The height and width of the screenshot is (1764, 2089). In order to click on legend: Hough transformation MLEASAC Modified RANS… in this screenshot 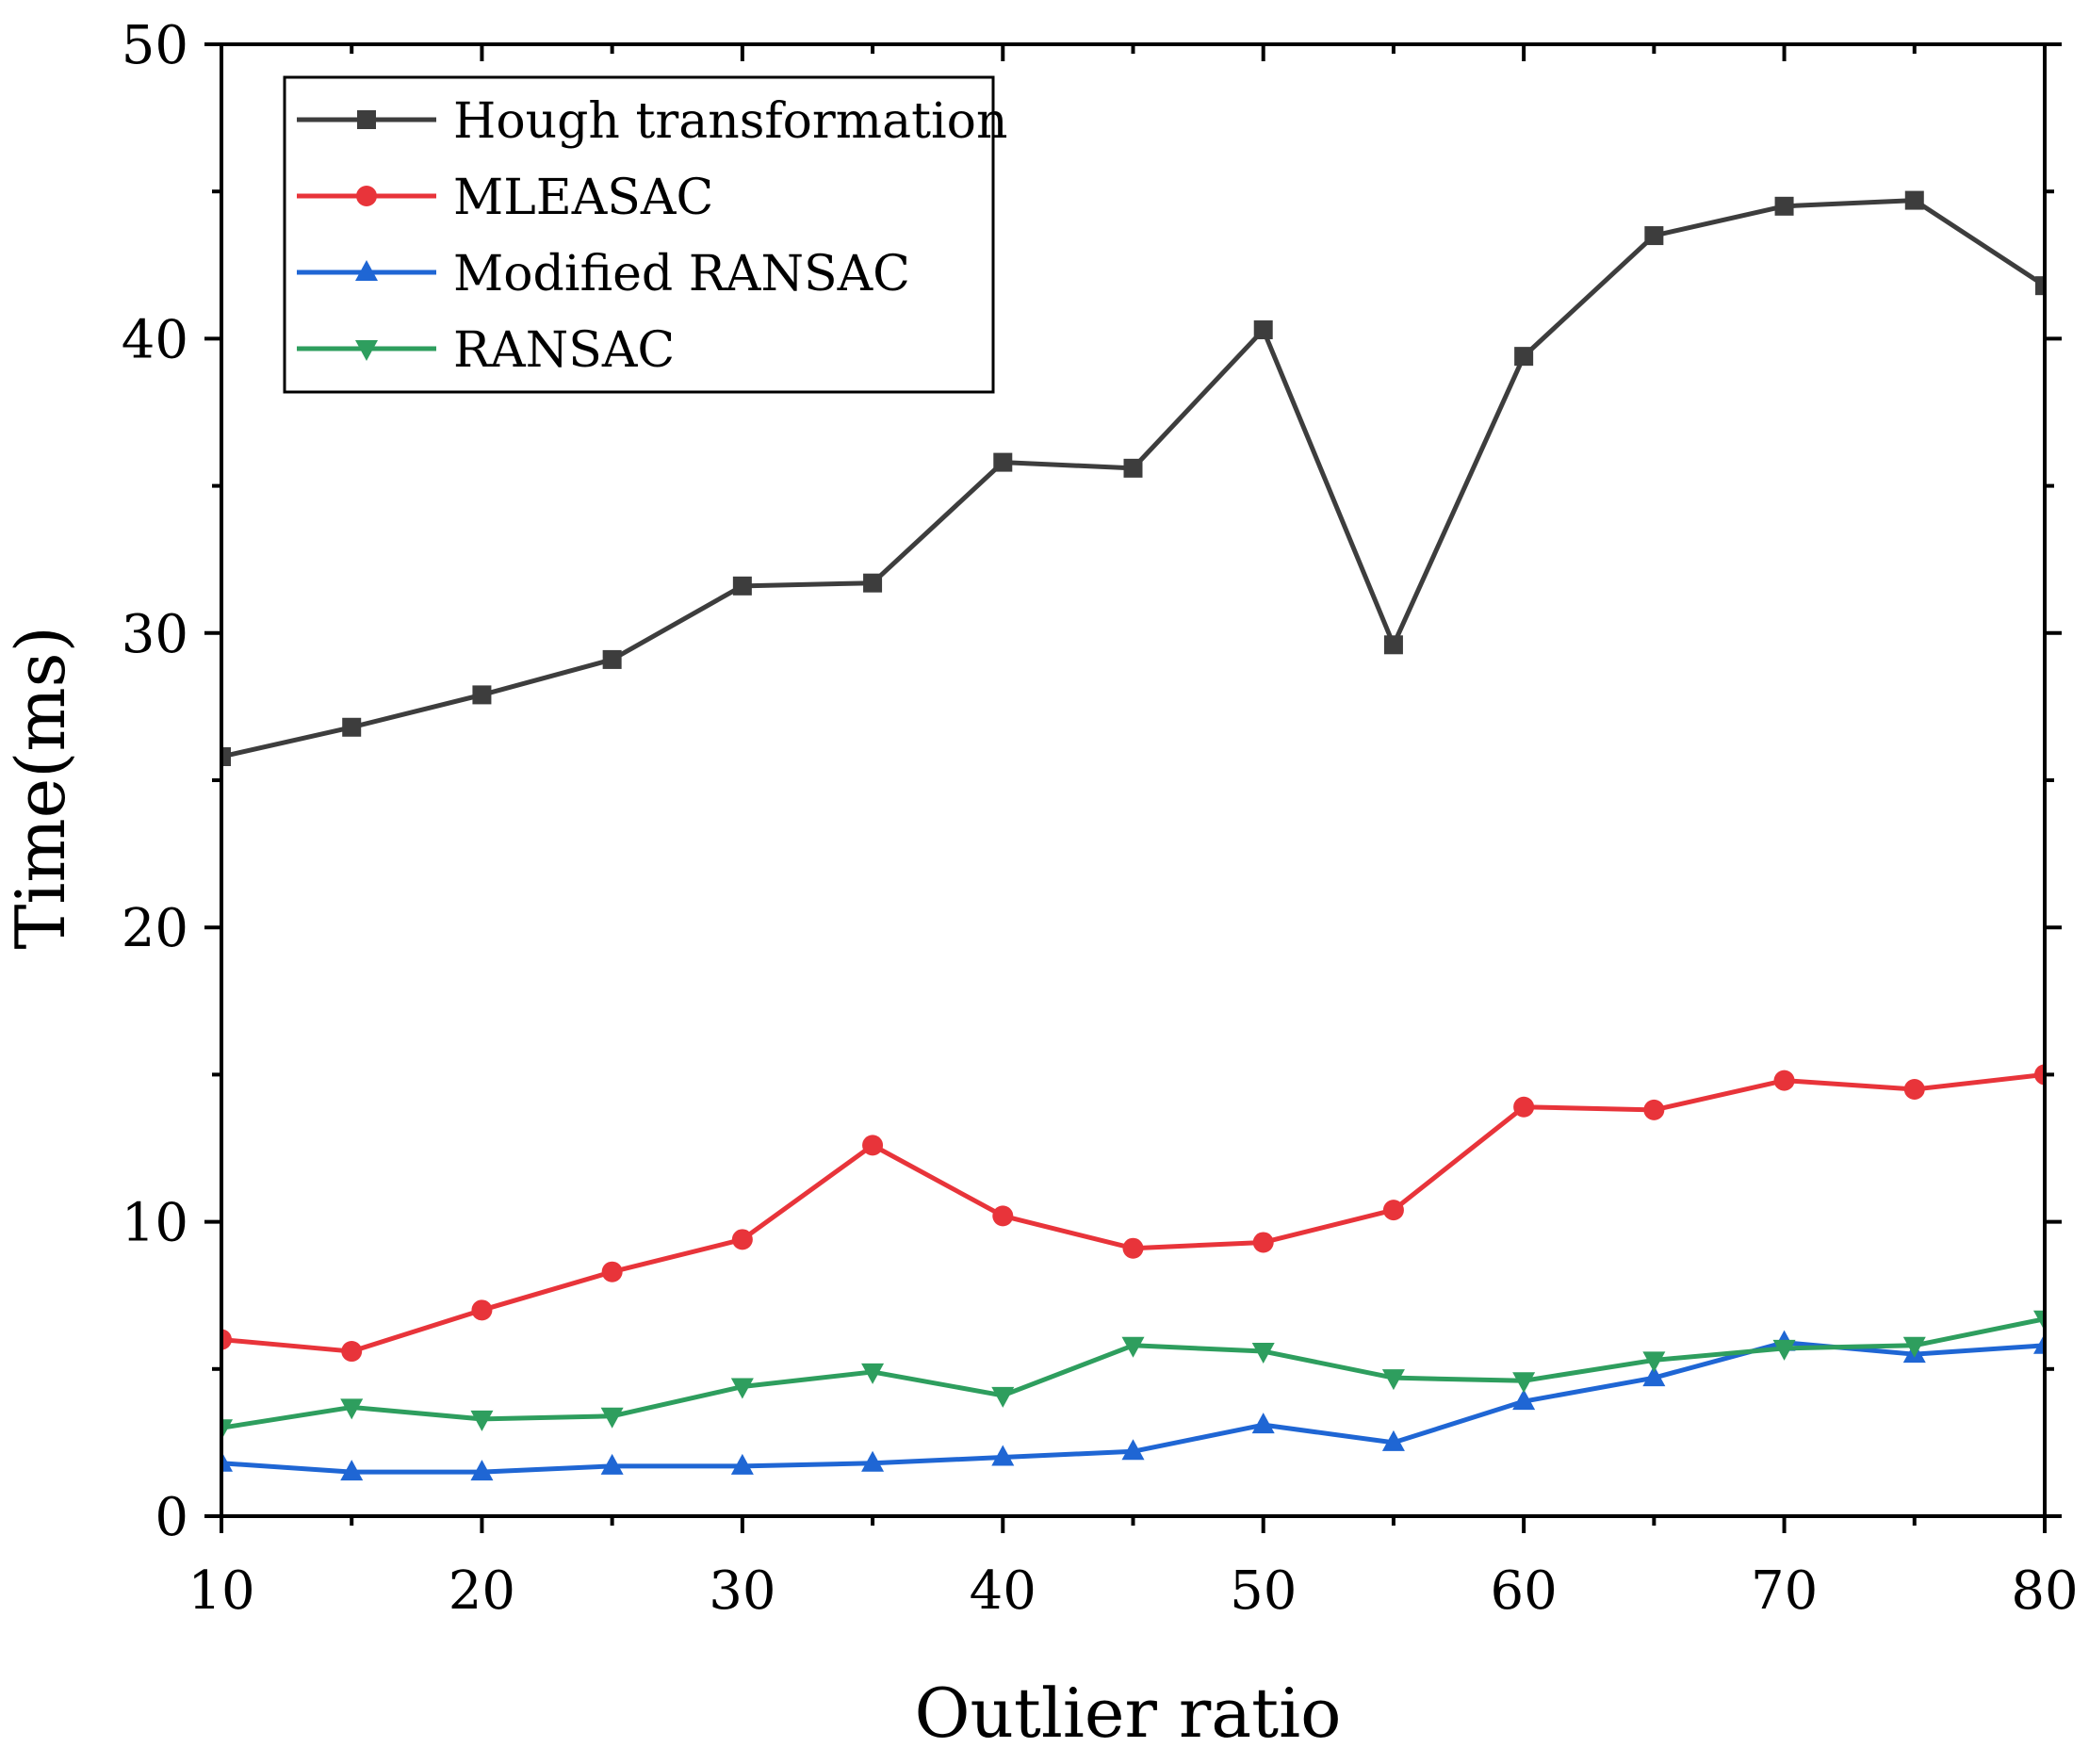, I will do `click(645, 234)`.